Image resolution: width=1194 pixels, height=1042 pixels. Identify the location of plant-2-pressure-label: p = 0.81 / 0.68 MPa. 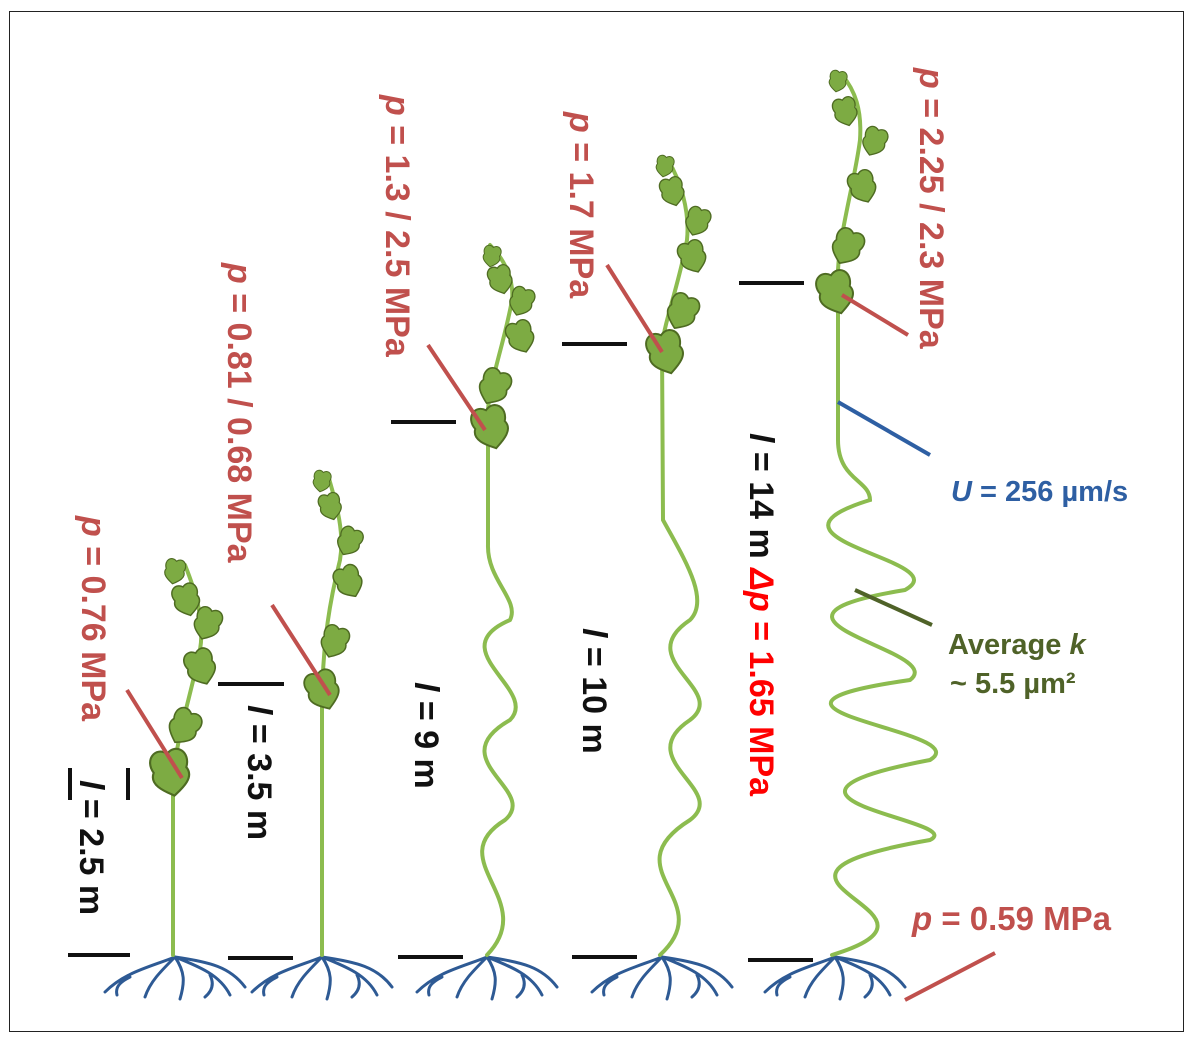
(239, 413).